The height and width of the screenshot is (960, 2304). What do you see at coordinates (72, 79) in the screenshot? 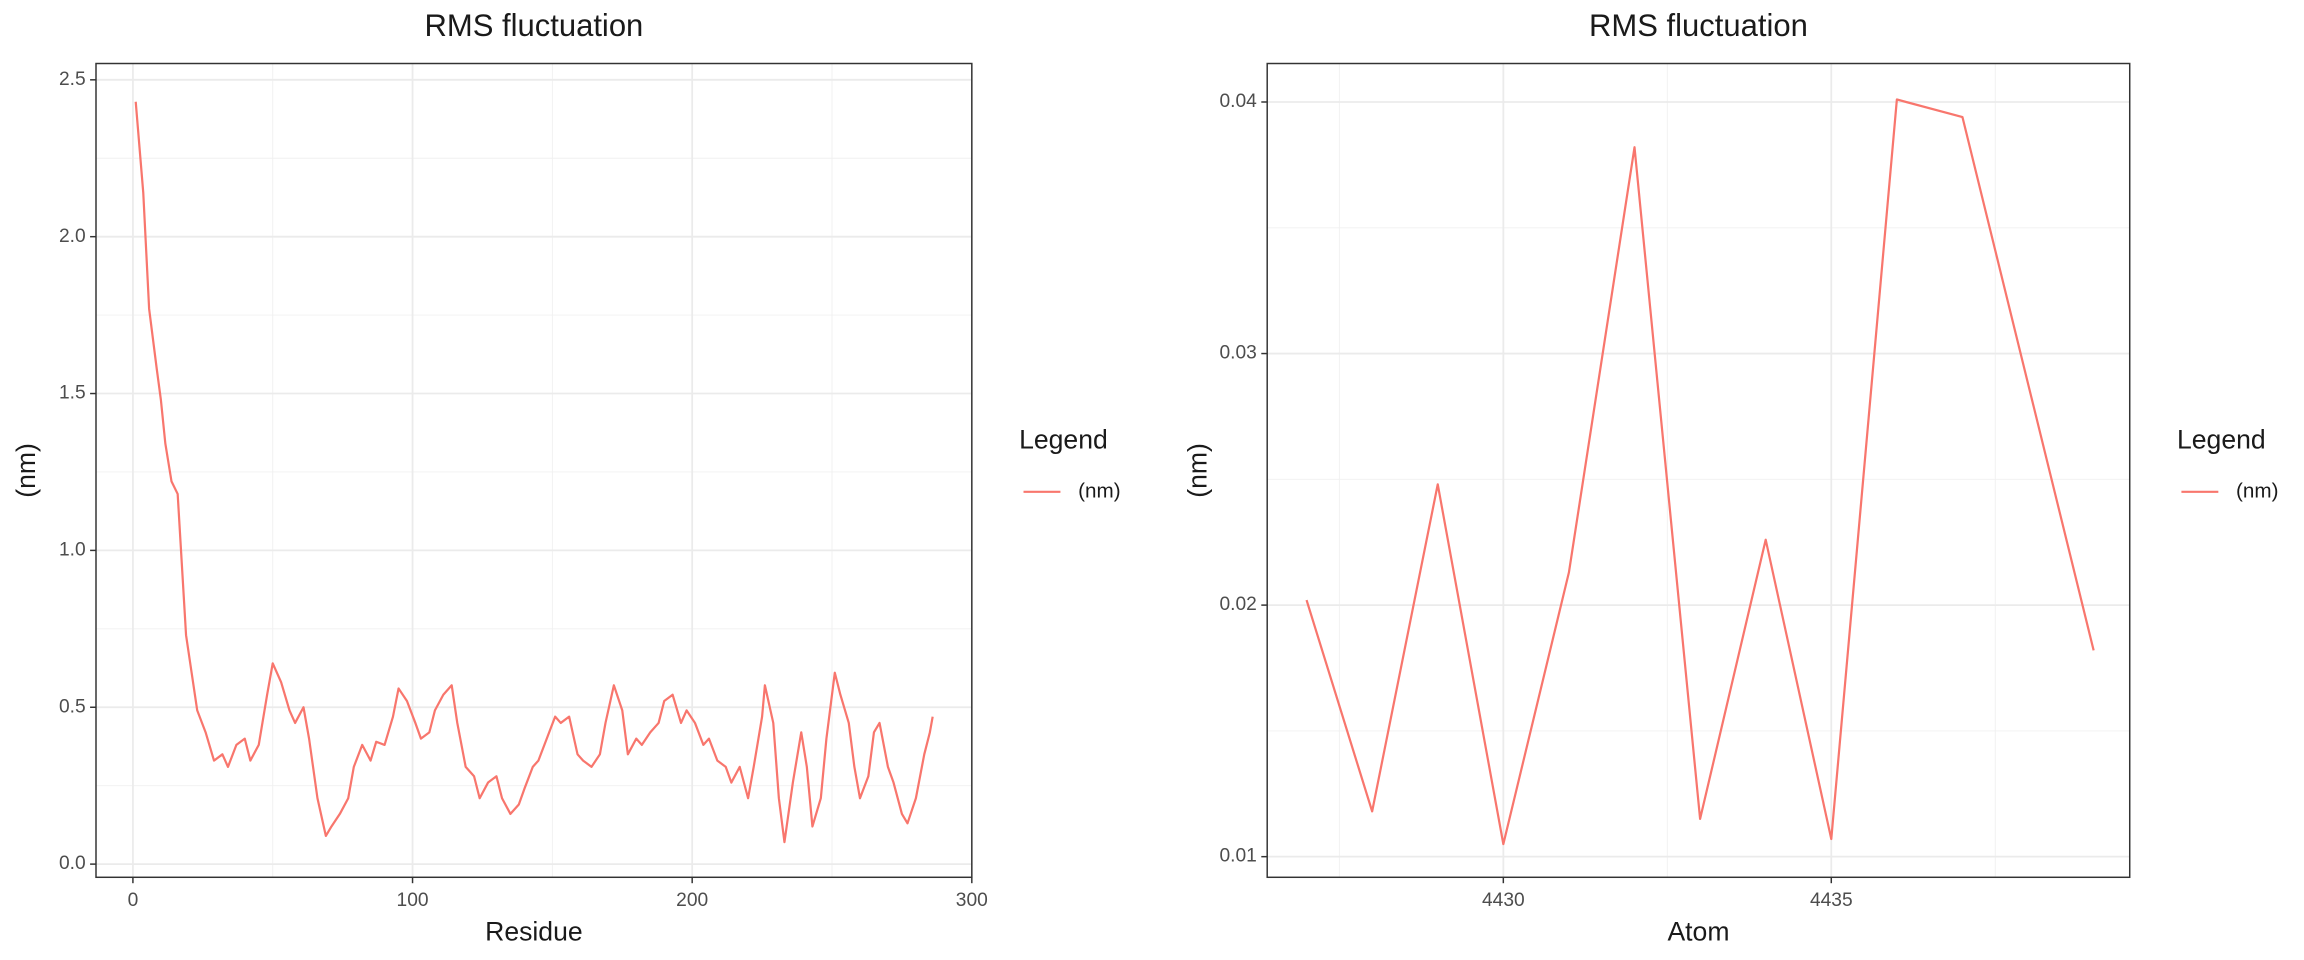
I see `y-tick-label: 2.5` at bounding box center [72, 79].